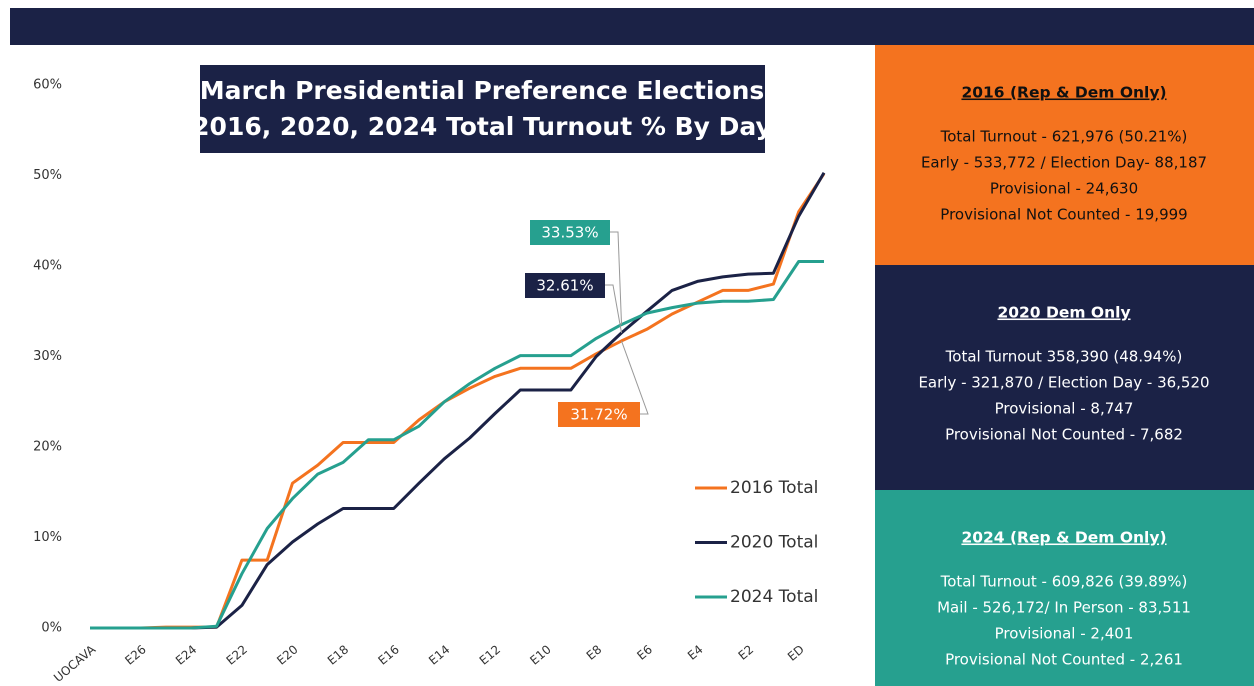 This screenshot has height=686, width=1254. What do you see at coordinates (1063, 383) in the screenshot?
I see `panel-line: Early - 321,870 / Election Day - 36,520` at bounding box center [1063, 383].